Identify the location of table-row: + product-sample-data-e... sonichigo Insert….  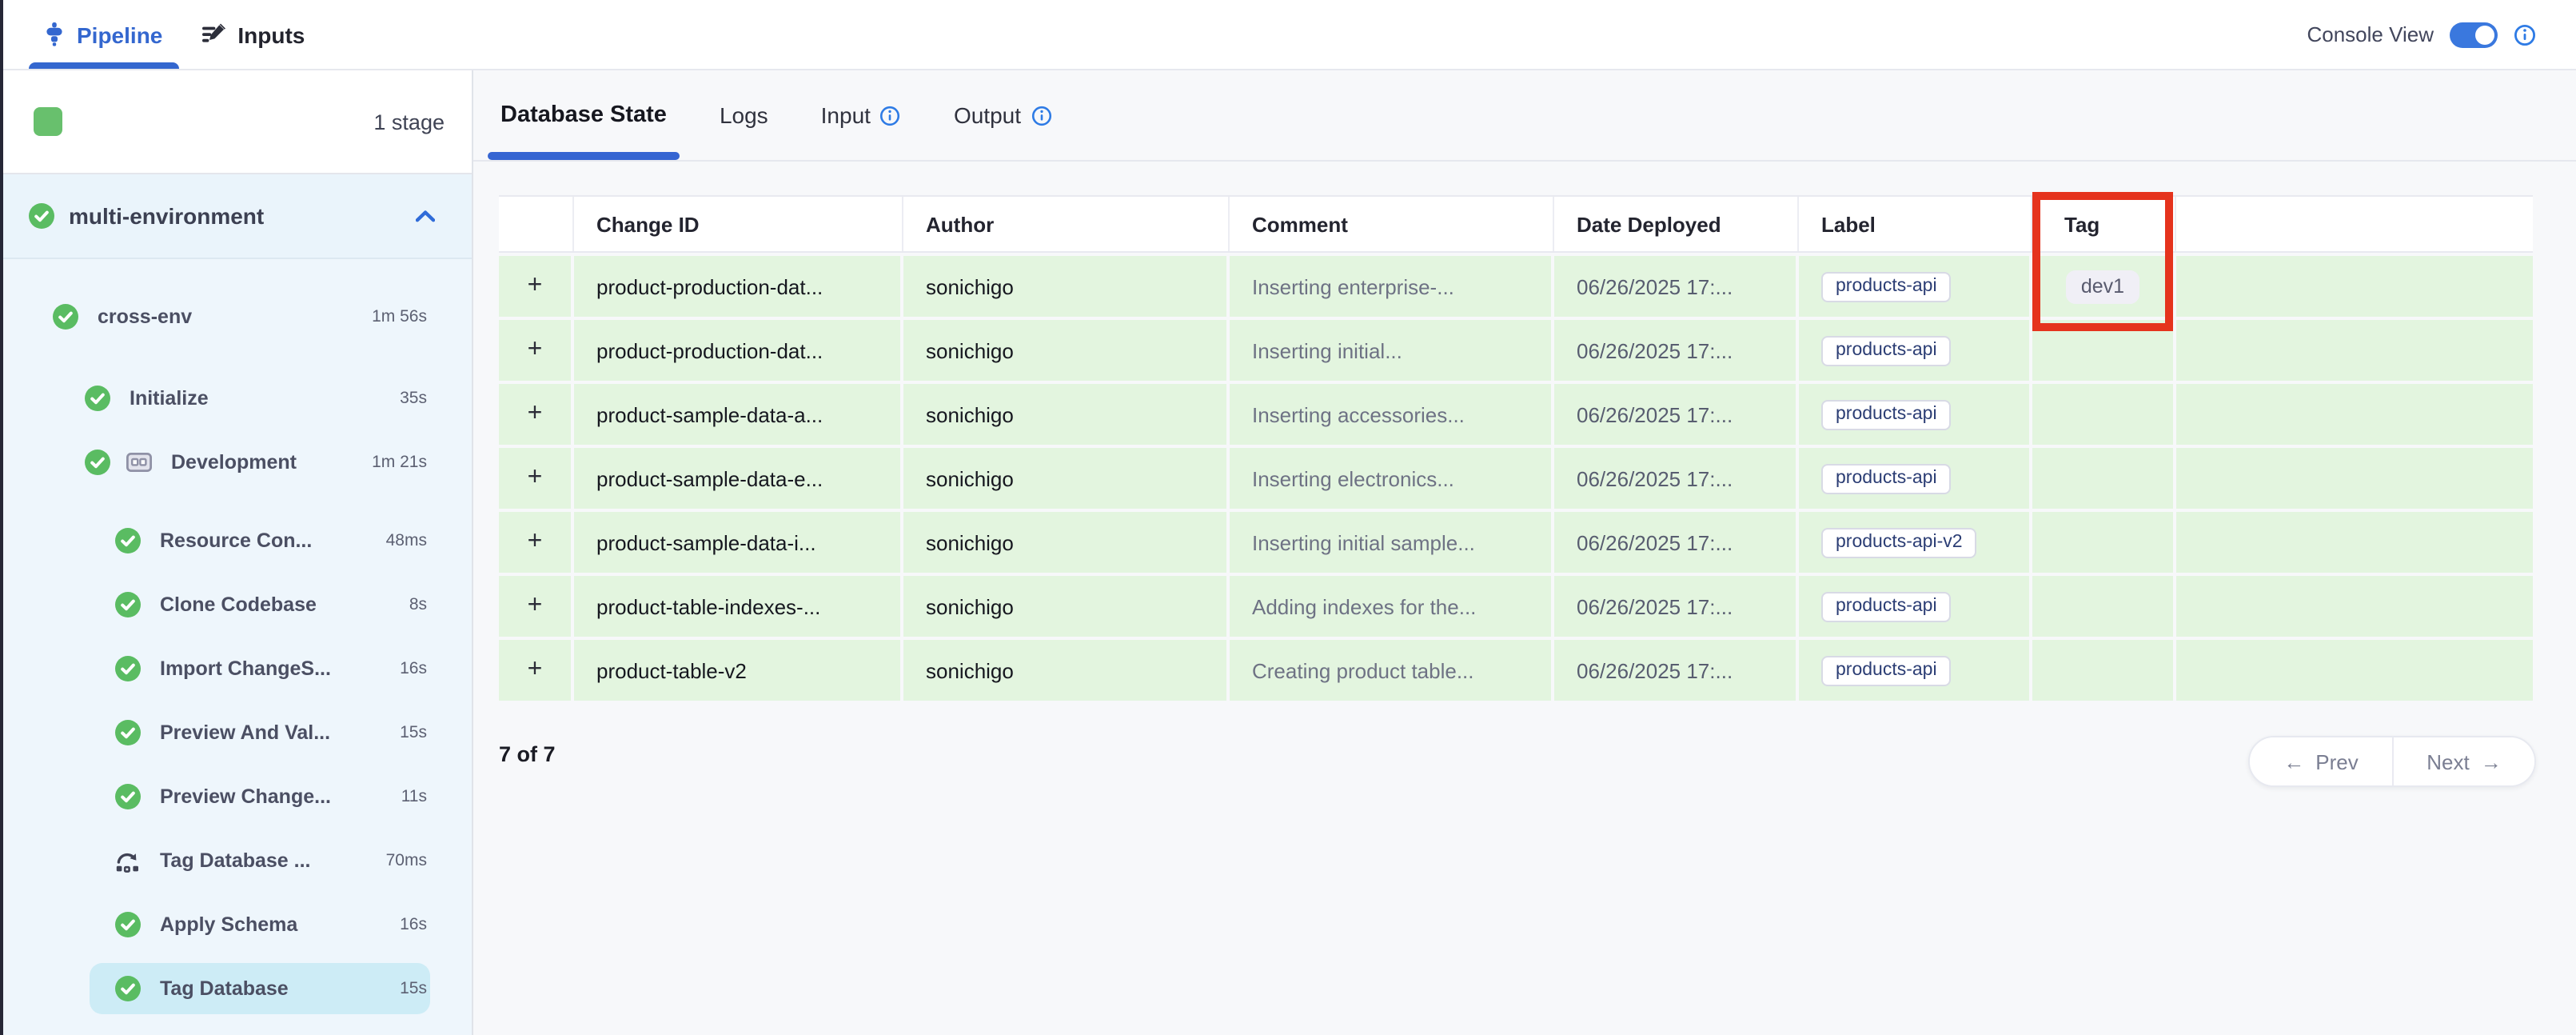
(1516, 478).